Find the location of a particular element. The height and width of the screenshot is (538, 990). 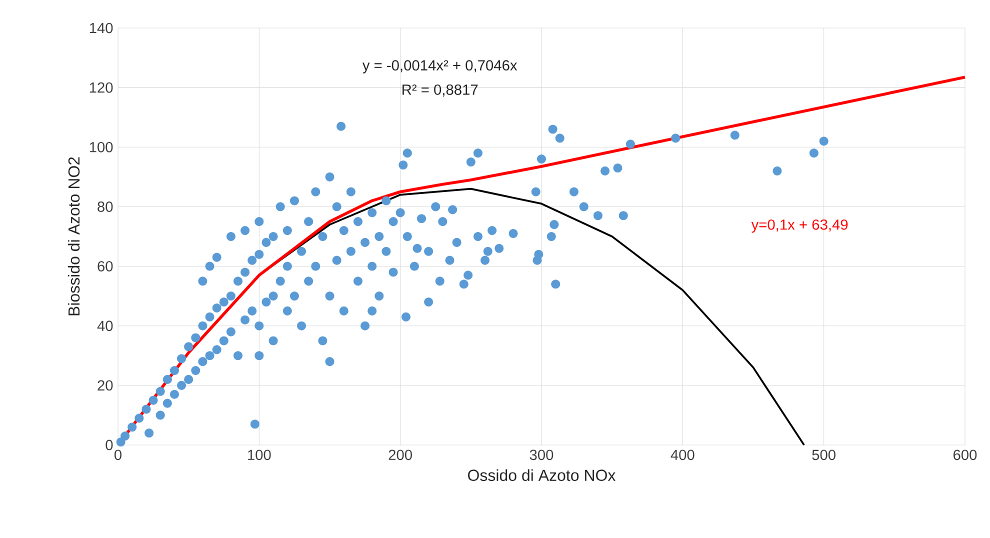

y-tick-label: 40 is located at coordinates (105, 326).